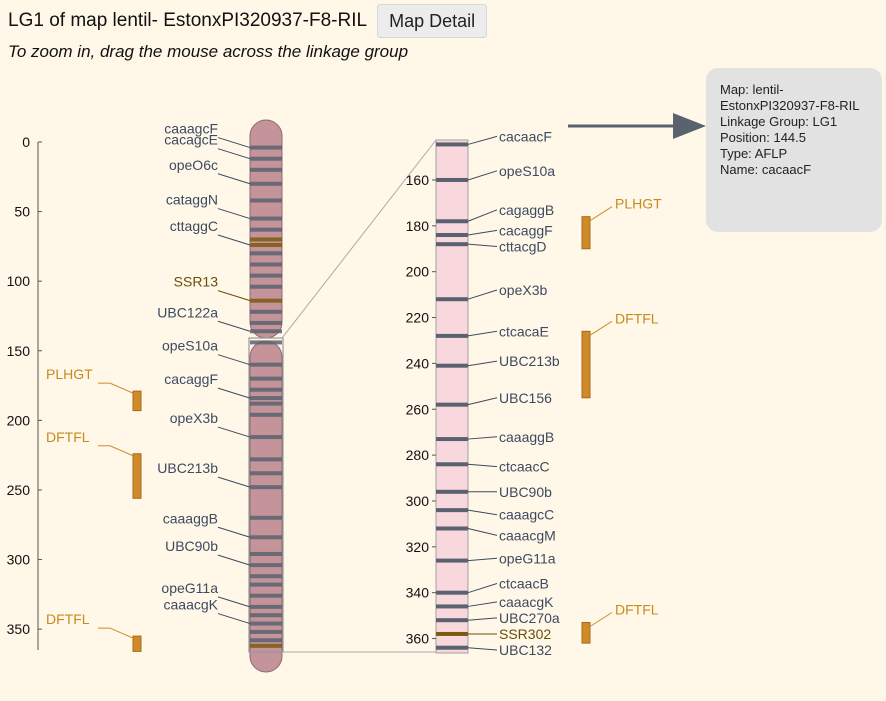 This screenshot has width=886, height=701. Describe the element at coordinates (418, 363) in the screenshot. I see `zoom-axis-tick-label: 240` at that location.